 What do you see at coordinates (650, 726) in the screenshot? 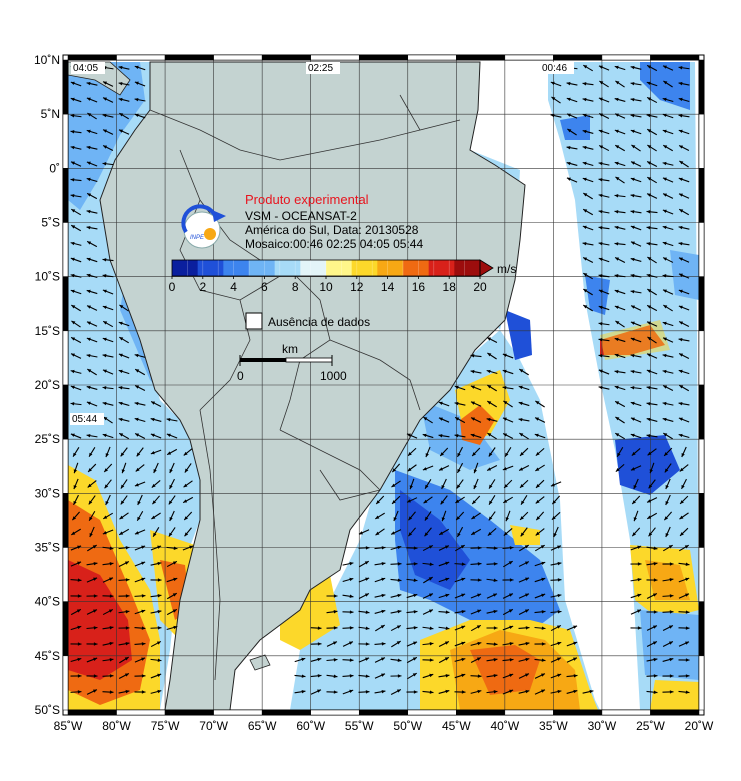
I see `lon-label: 25˚W` at bounding box center [650, 726].